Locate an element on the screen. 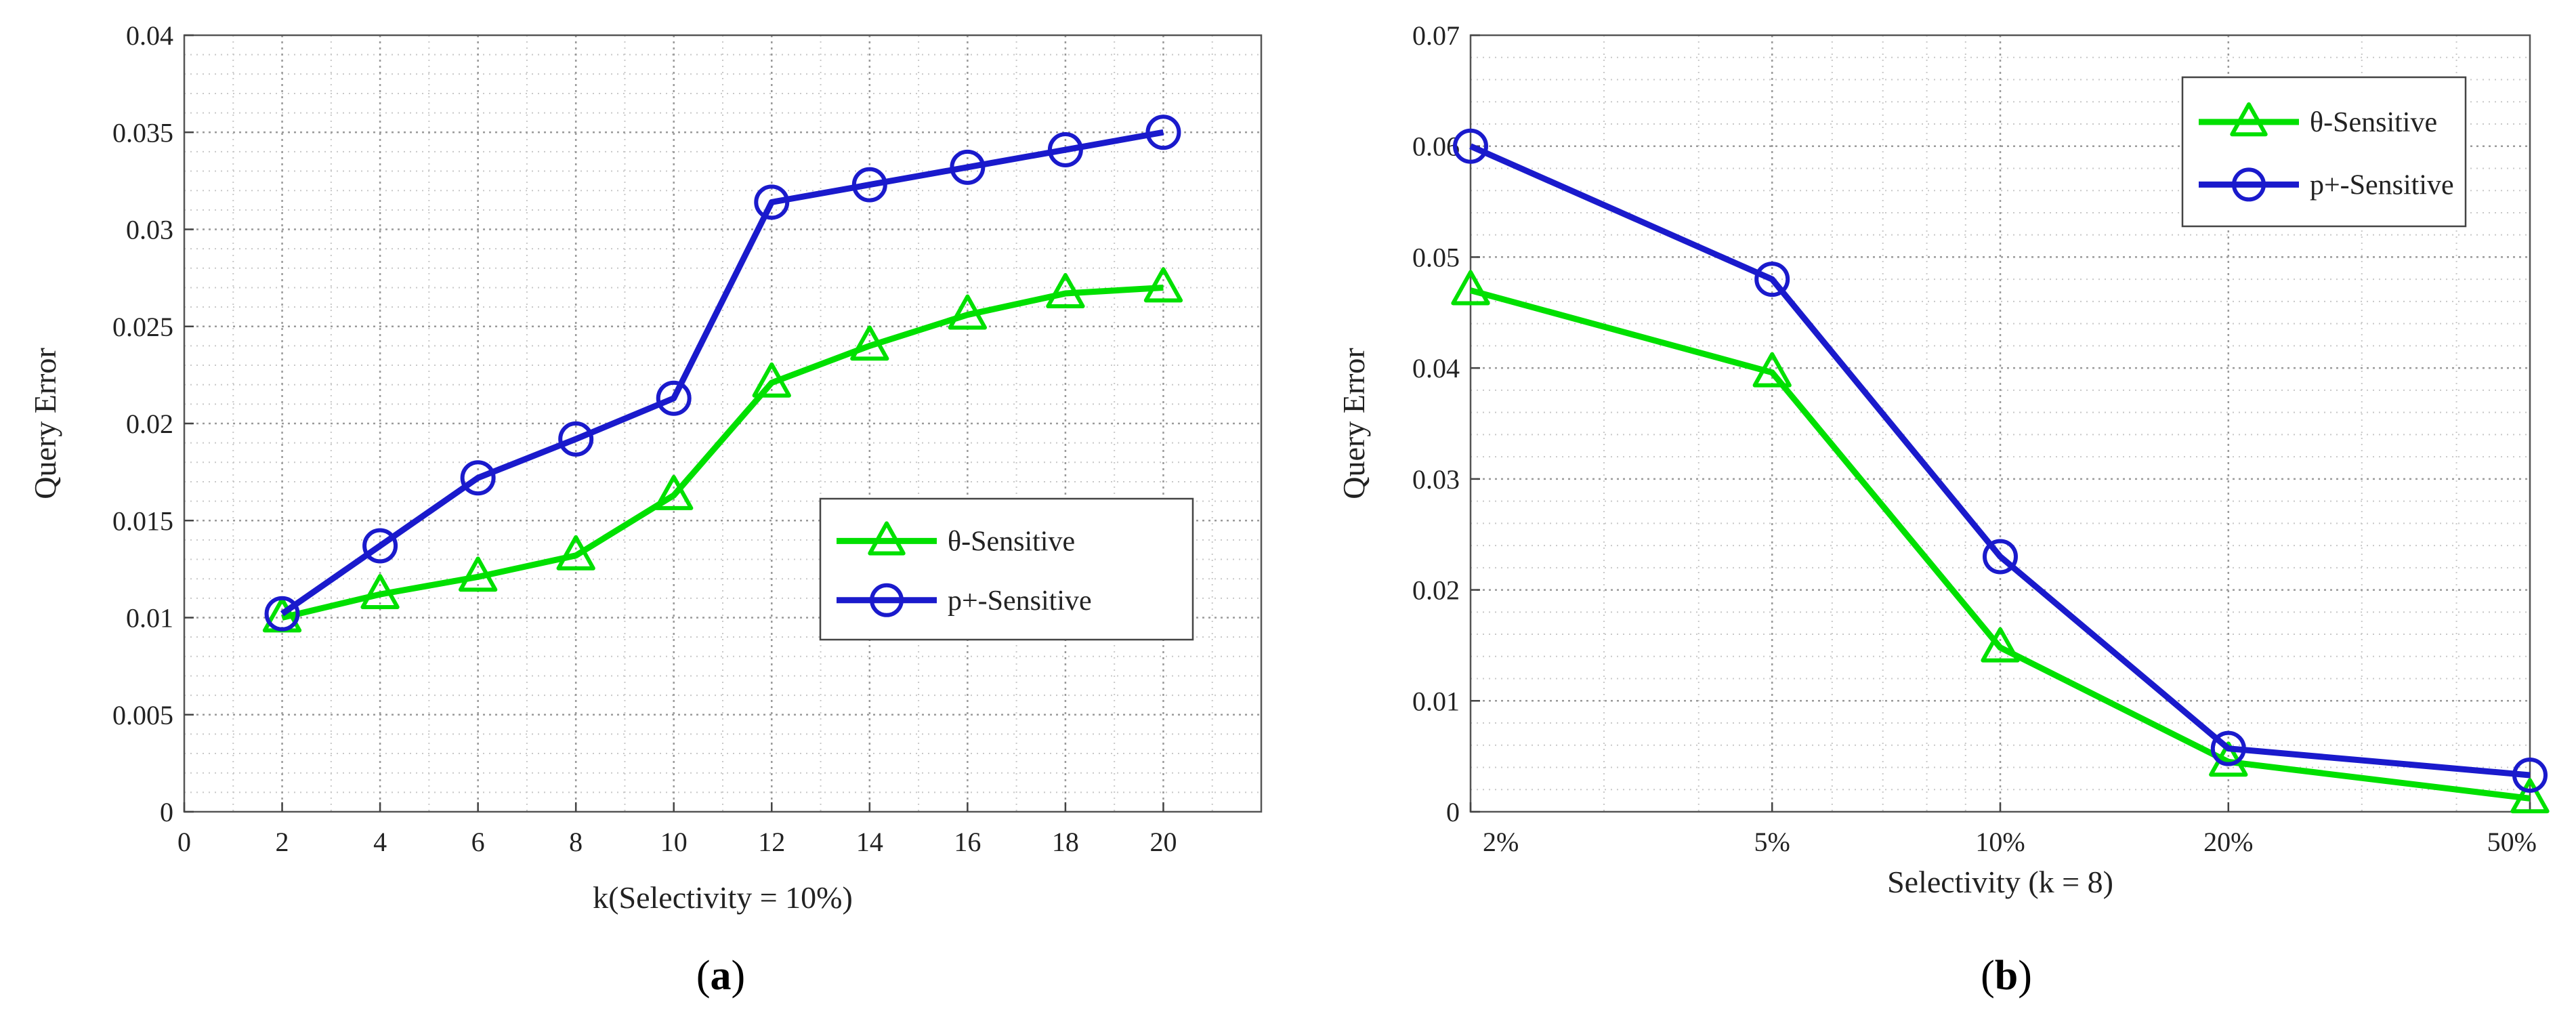 The image size is (2576, 1013). y-tick-label: 0.005 is located at coordinates (142, 715).